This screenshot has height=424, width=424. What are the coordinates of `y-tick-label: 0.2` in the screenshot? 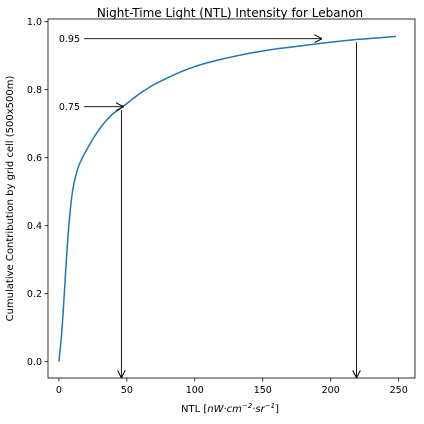 It's located at (34, 294).